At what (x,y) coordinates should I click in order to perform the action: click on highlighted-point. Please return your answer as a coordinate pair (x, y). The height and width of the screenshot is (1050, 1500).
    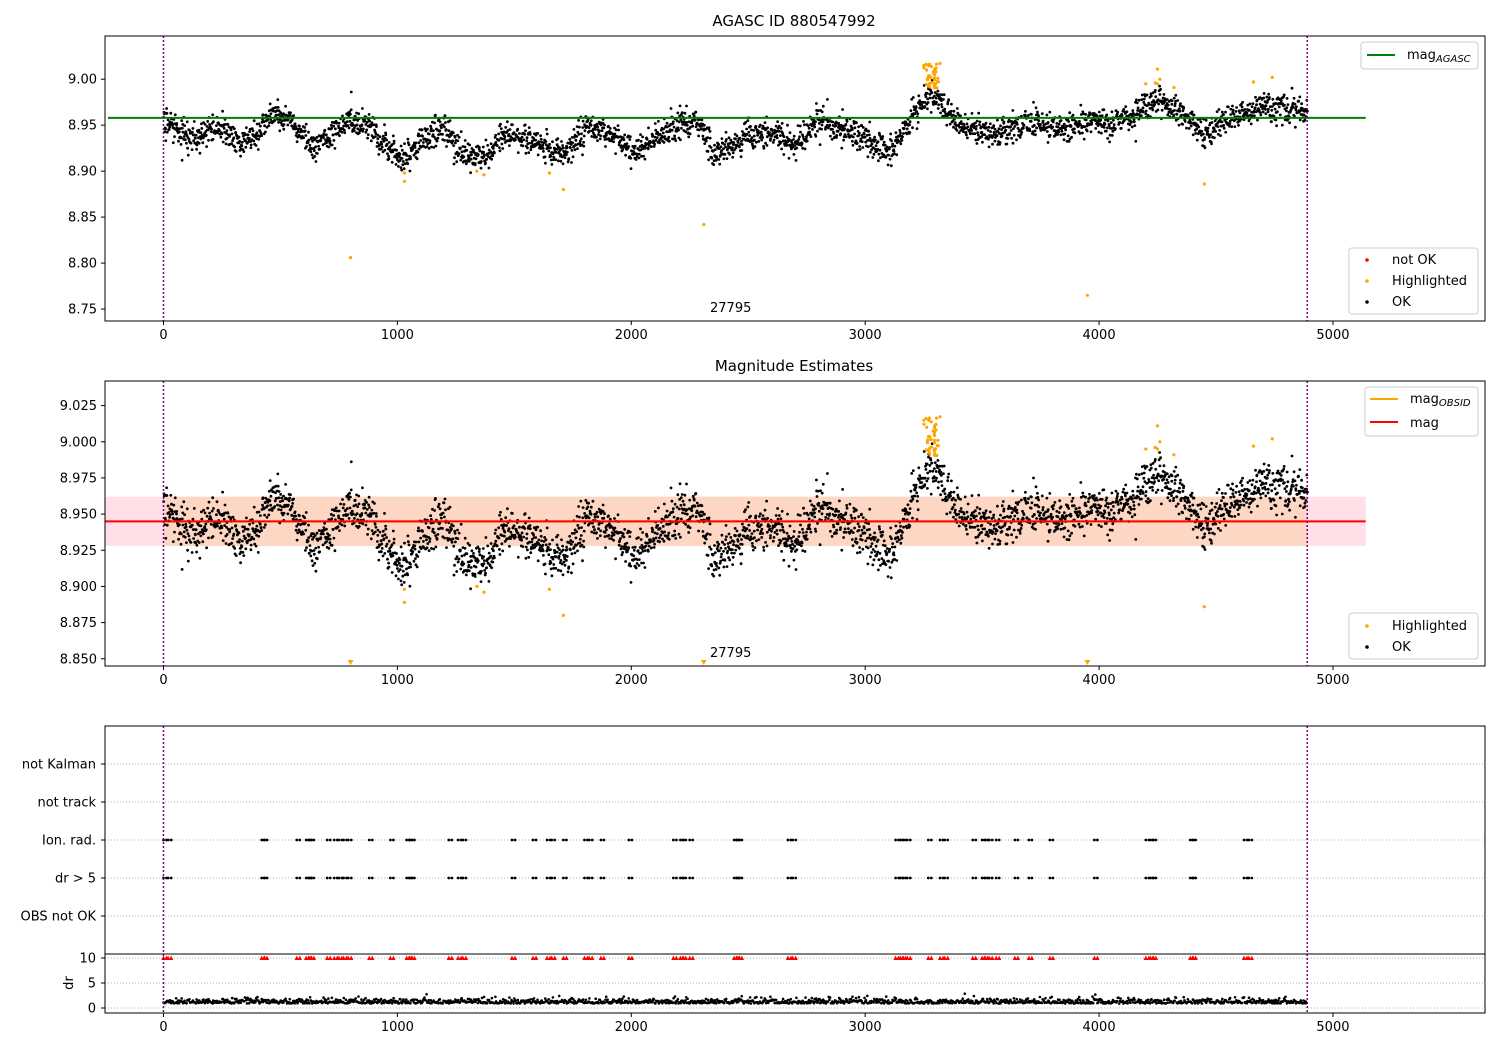
    Looking at the image, I should click on (927, 79).